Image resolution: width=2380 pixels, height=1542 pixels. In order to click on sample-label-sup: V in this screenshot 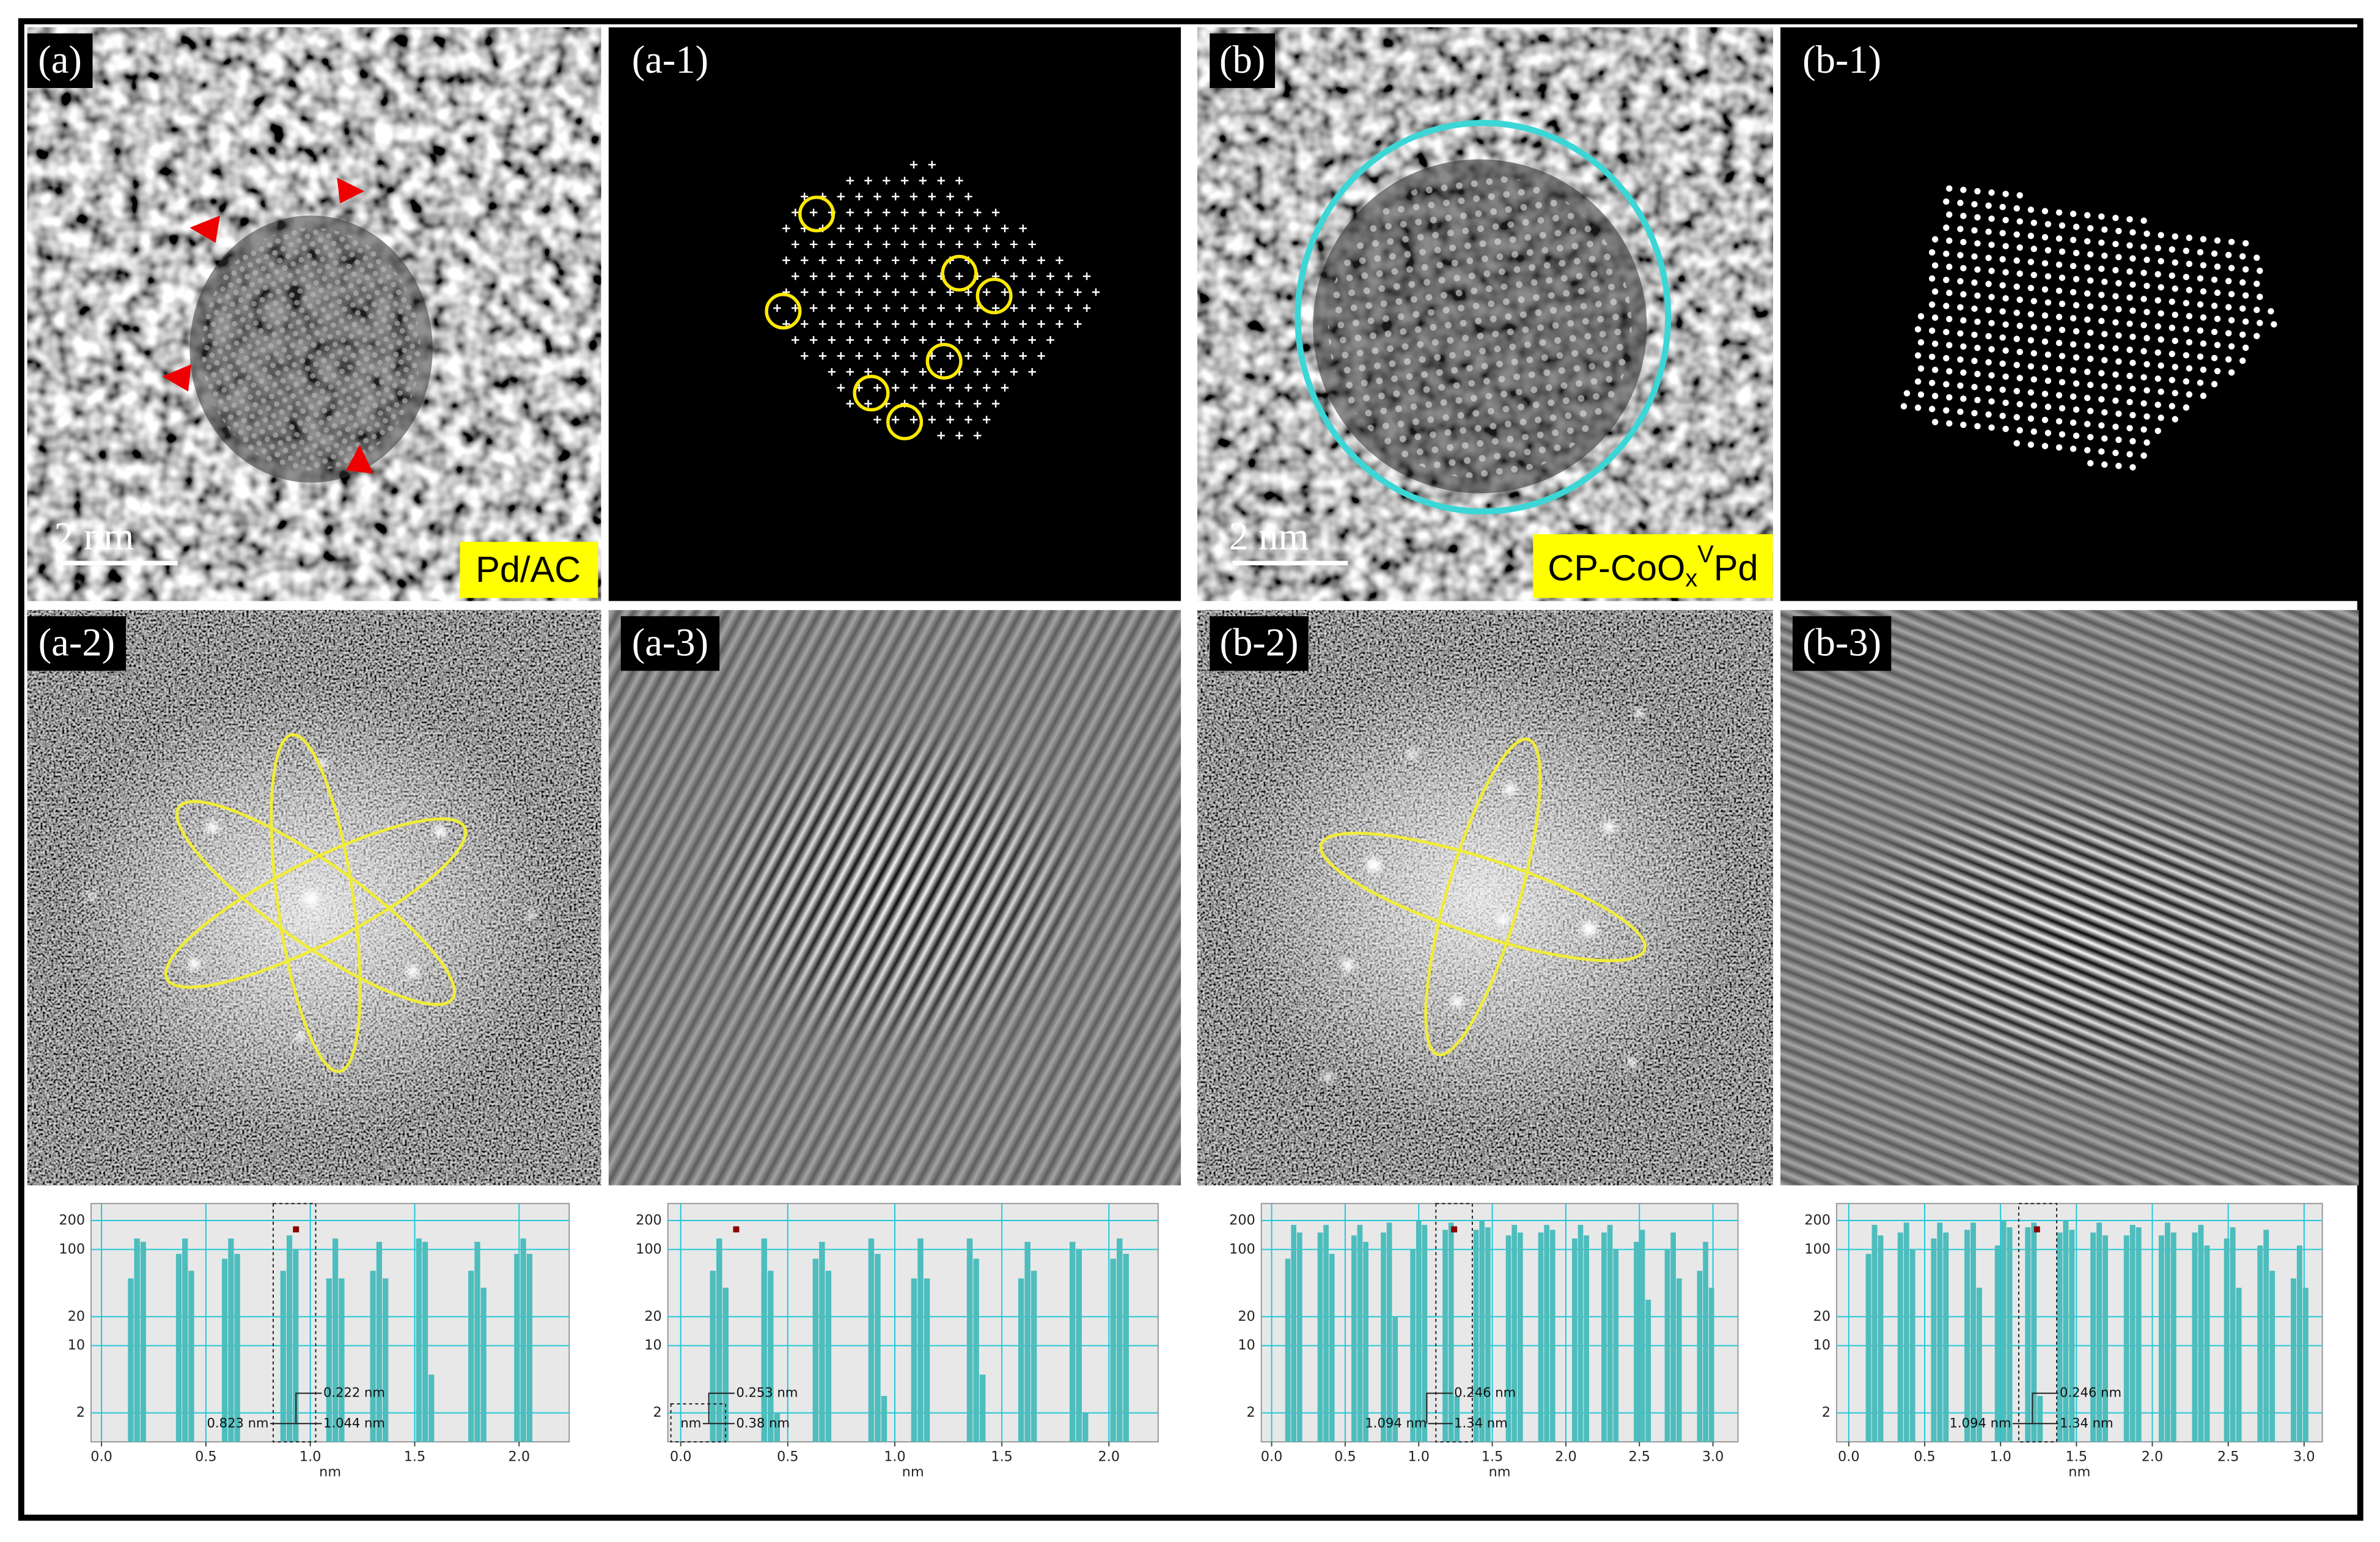, I will do `click(1705, 553)`.